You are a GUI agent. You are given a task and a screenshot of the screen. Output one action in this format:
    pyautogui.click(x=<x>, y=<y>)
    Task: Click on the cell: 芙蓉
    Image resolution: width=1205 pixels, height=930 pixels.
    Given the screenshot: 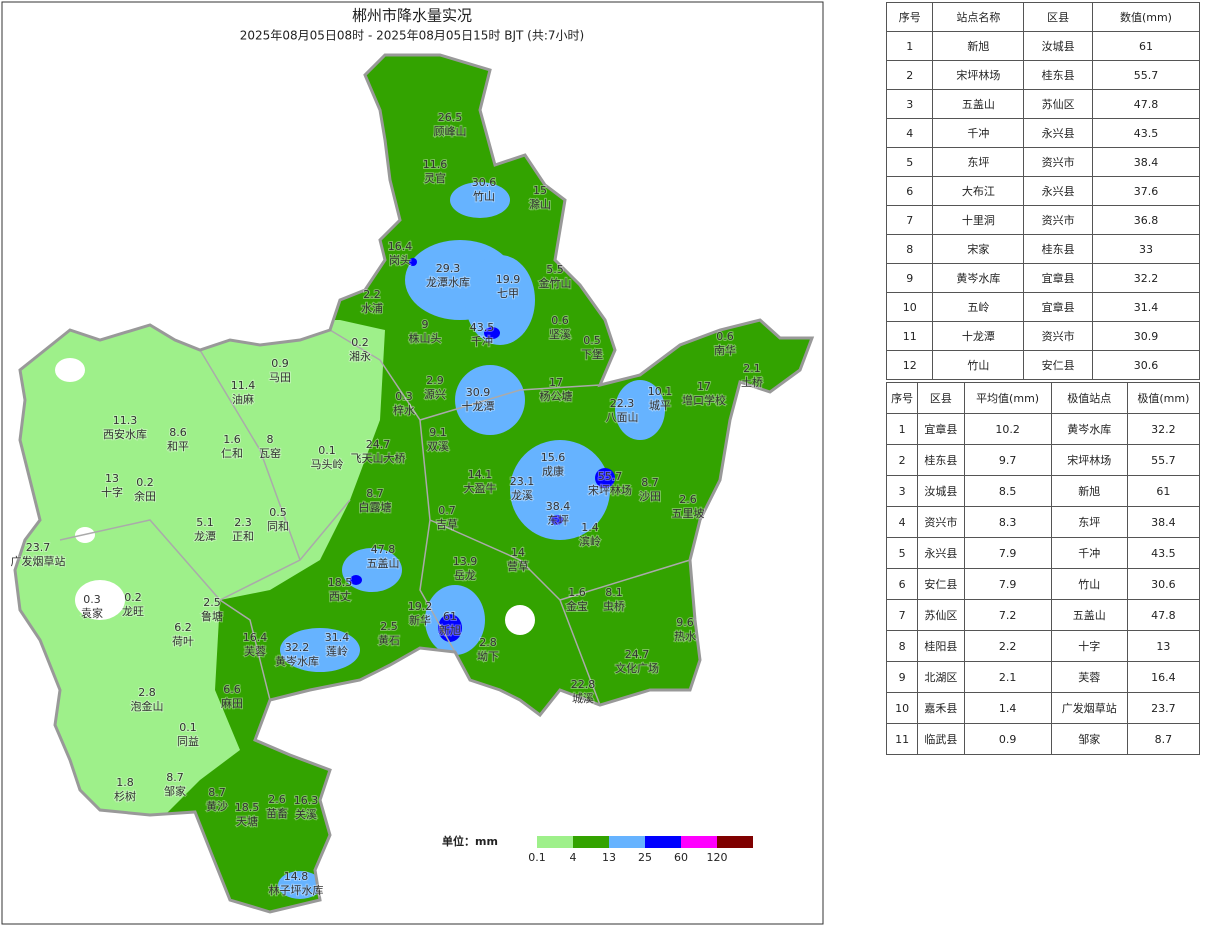 What is the action you would take?
    pyautogui.click(x=1089, y=677)
    